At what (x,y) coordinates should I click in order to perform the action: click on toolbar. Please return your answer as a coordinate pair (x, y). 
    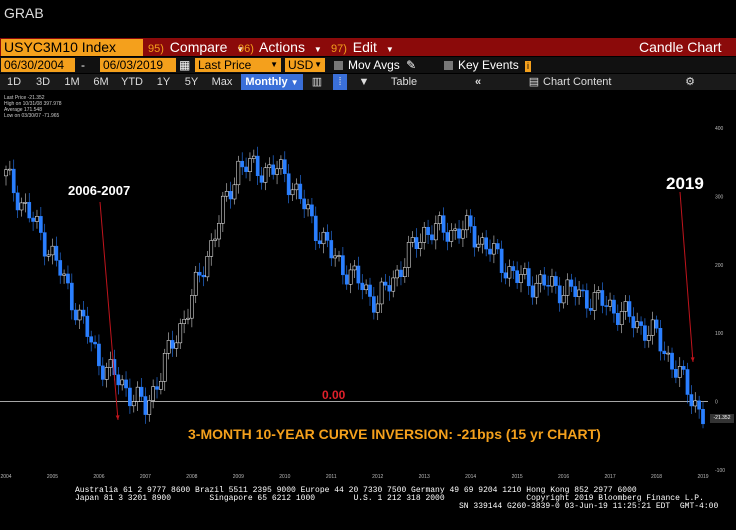
    Looking at the image, I should click on (368, 82).